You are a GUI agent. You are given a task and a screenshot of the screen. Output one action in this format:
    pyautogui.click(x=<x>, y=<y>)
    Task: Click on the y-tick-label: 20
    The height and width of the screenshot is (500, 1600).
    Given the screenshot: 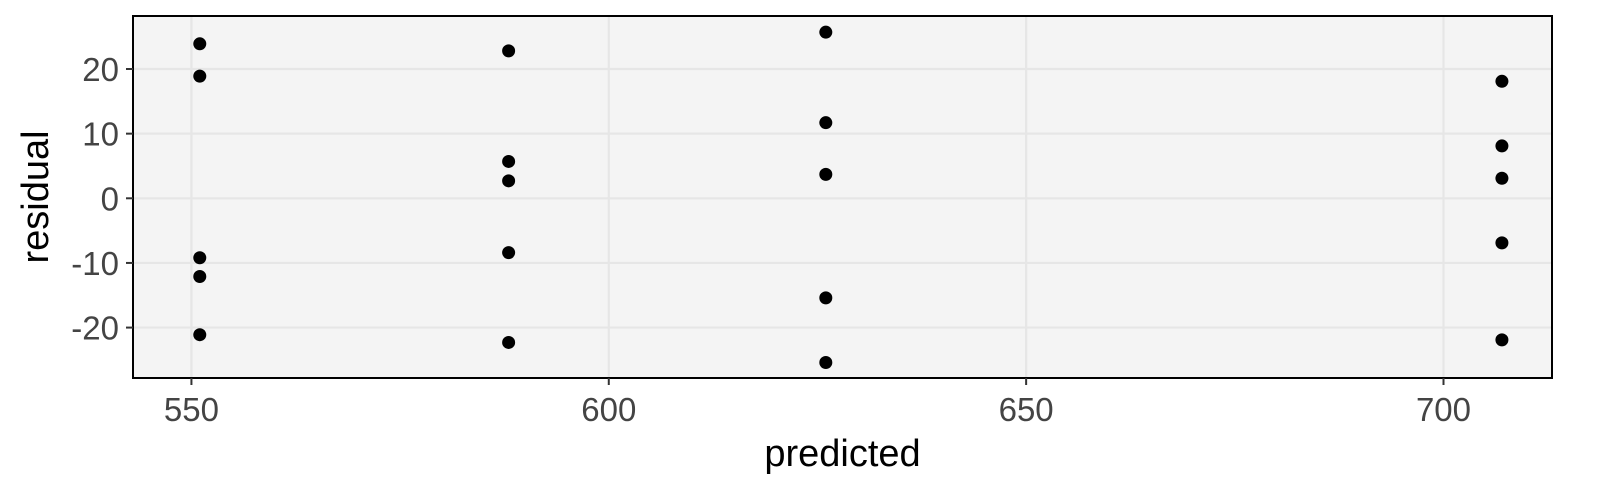 What is the action you would take?
    pyautogui.click(x=100, y=69)
    